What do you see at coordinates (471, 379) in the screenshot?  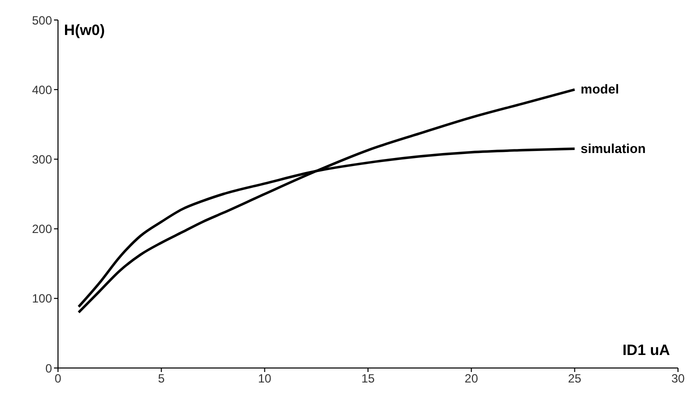 I see `x-tick-label: 20` at bounding box center [471, 379].